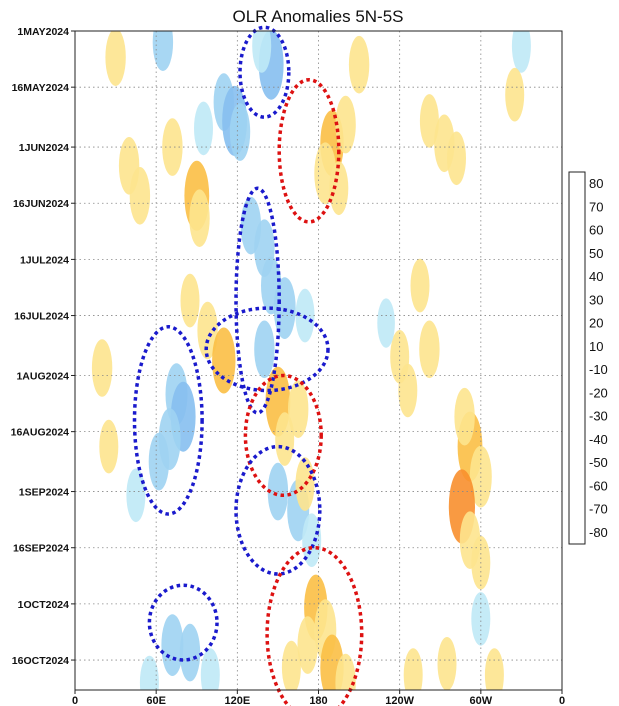 Image resolution: width=619 pixels, height=706 pixels. What do you see at coordinates (598, 462) in the screenshot?
I see `colorbar-label: -50` at bounding box center [598, 462].